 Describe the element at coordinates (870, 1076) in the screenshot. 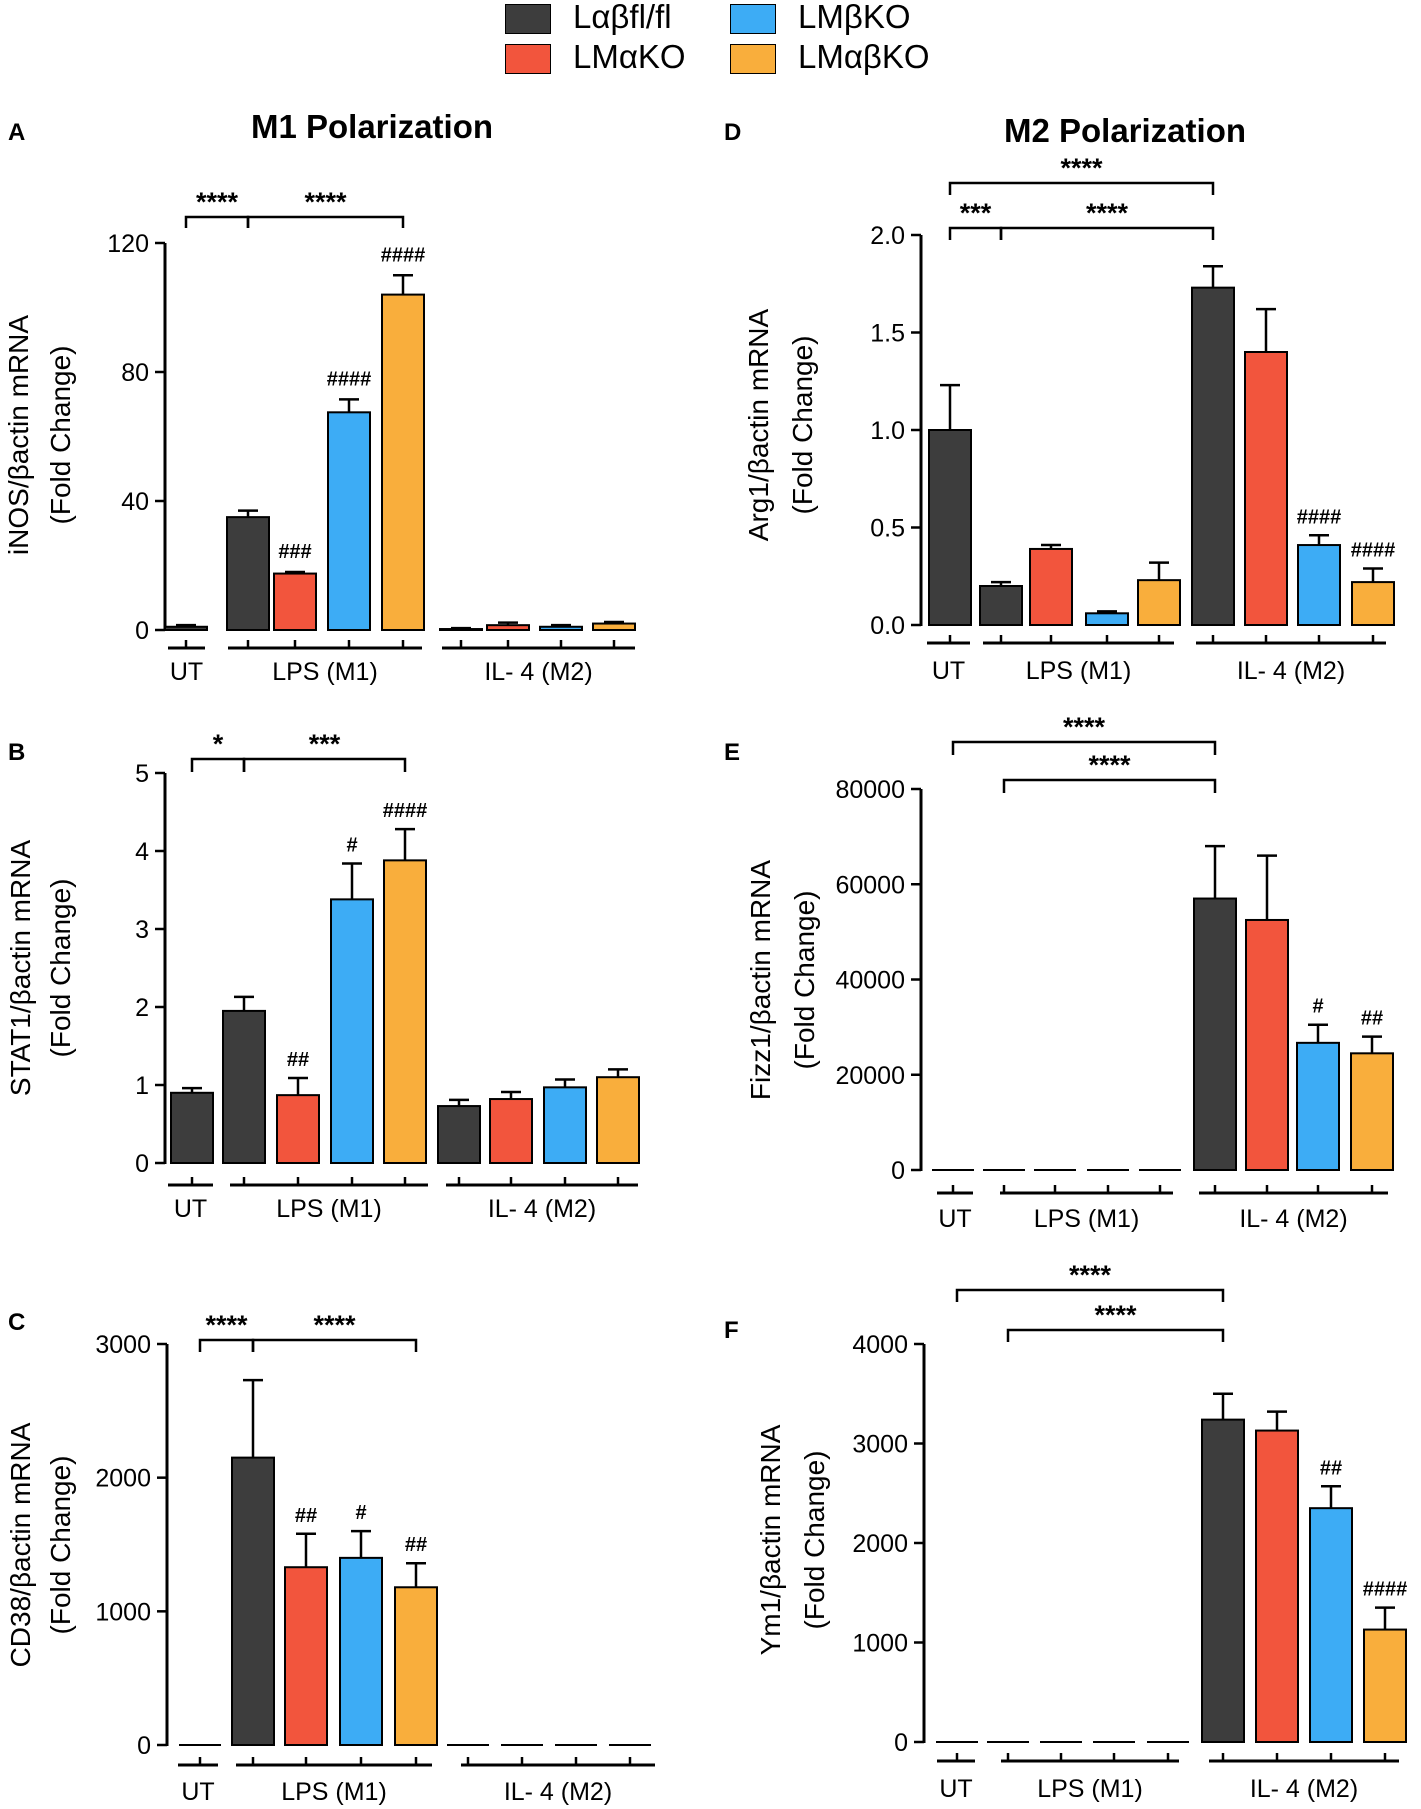

I see `y-tick-label: 20000` at that location.